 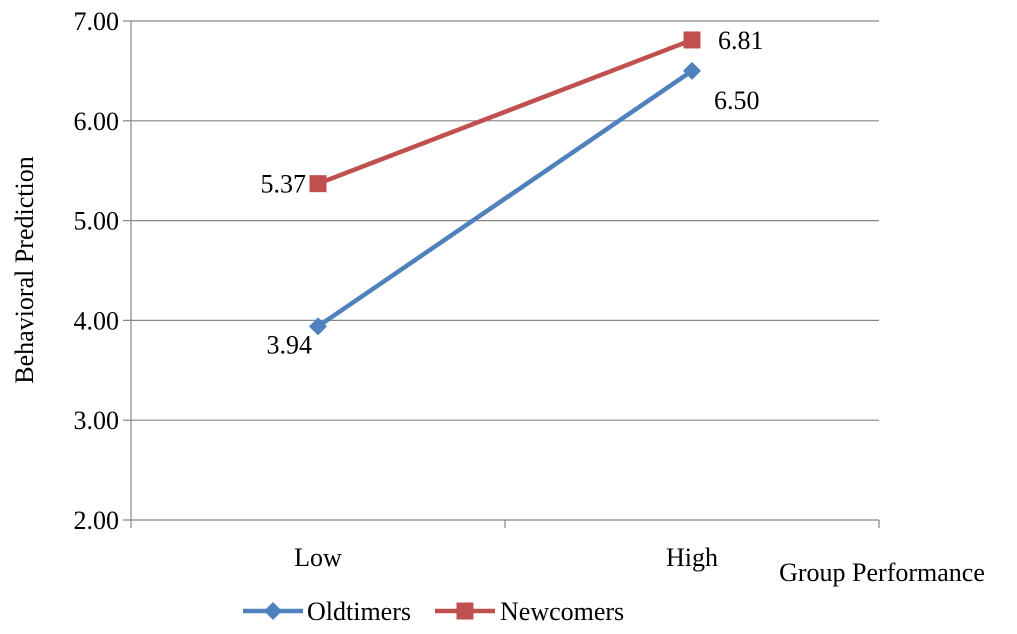 What do you see at coordinates (97, 420) in the screenshot?
I see `y-tick-label: 3.00` at bounding box center [97, 420].